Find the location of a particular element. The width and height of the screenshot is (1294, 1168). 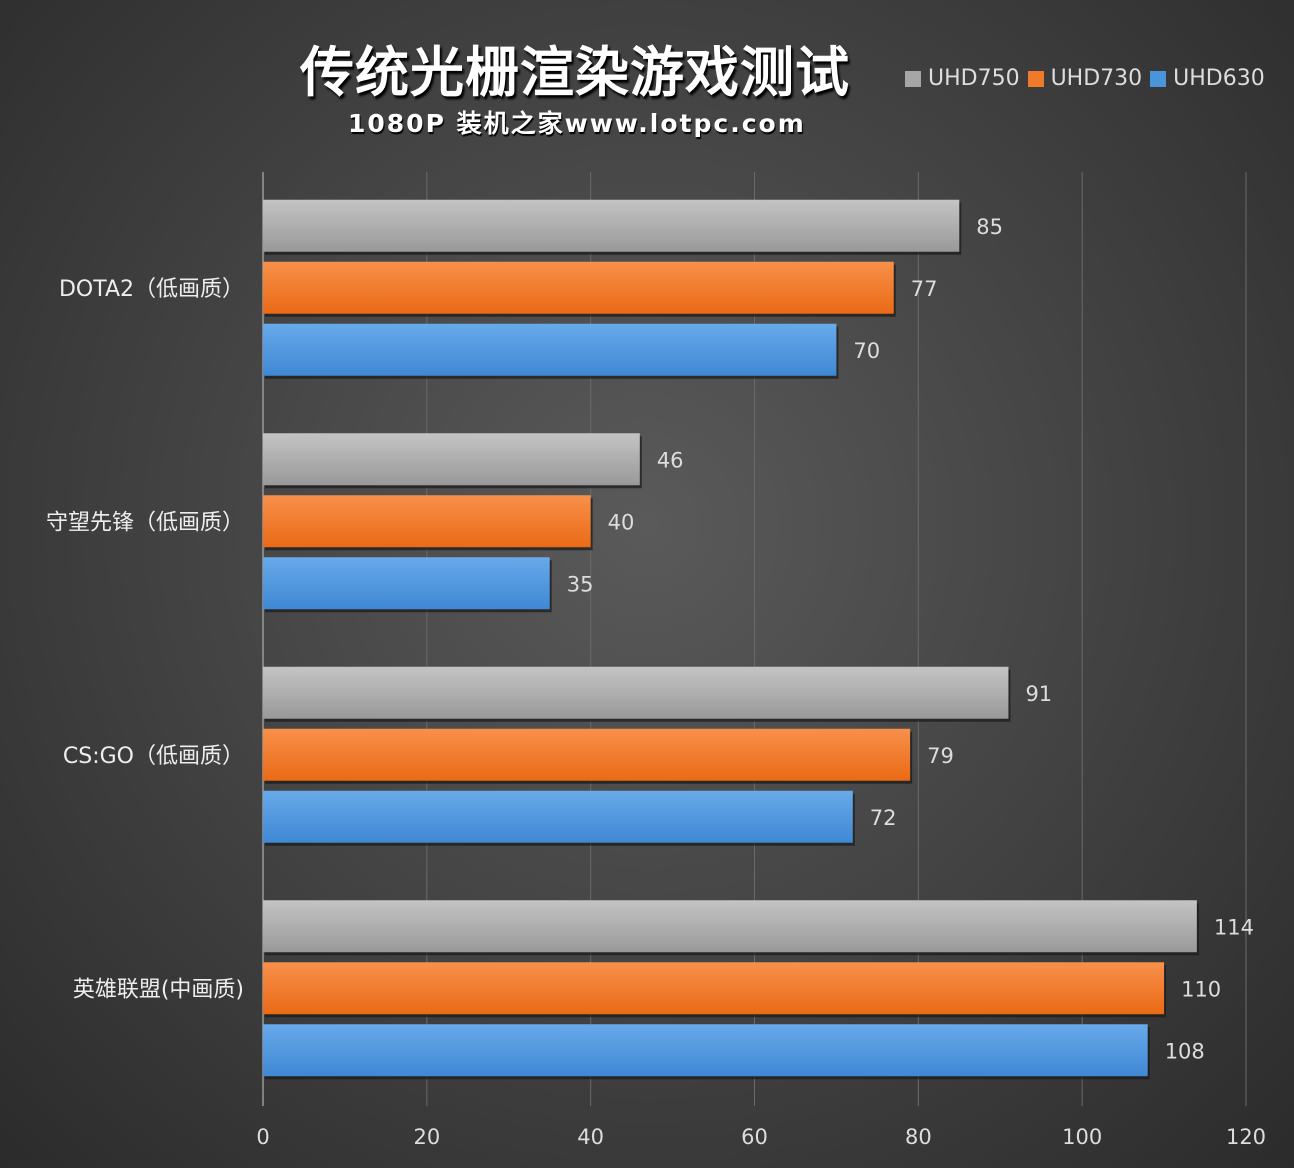

data-label: 110 is located at coordinates (1201, 989).